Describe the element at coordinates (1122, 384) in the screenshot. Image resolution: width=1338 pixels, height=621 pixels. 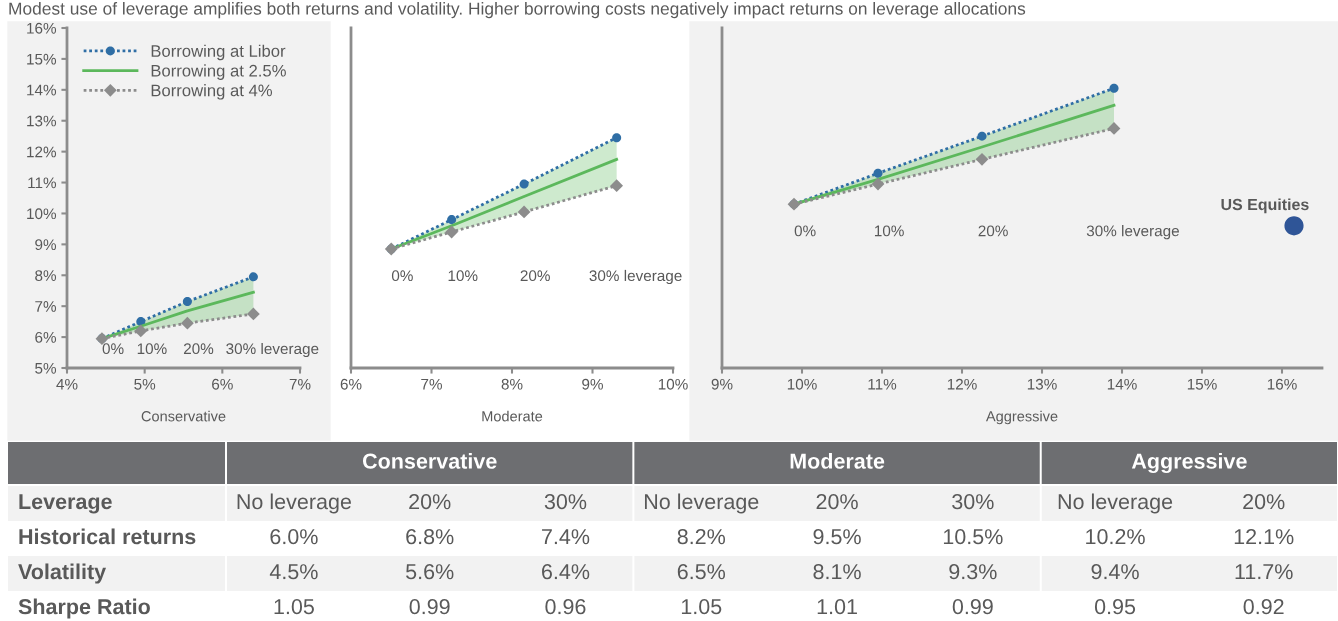
I see `x-tick-label: 14%` at that location.